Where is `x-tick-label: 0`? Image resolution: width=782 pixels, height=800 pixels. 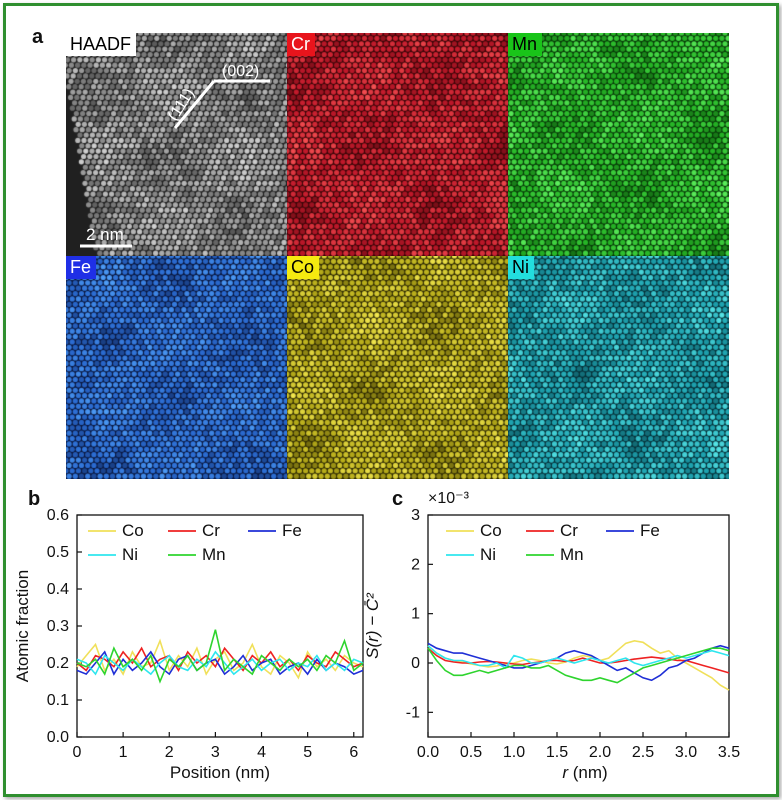
x-tick-label: 0 is located at coordinates (77, 752).